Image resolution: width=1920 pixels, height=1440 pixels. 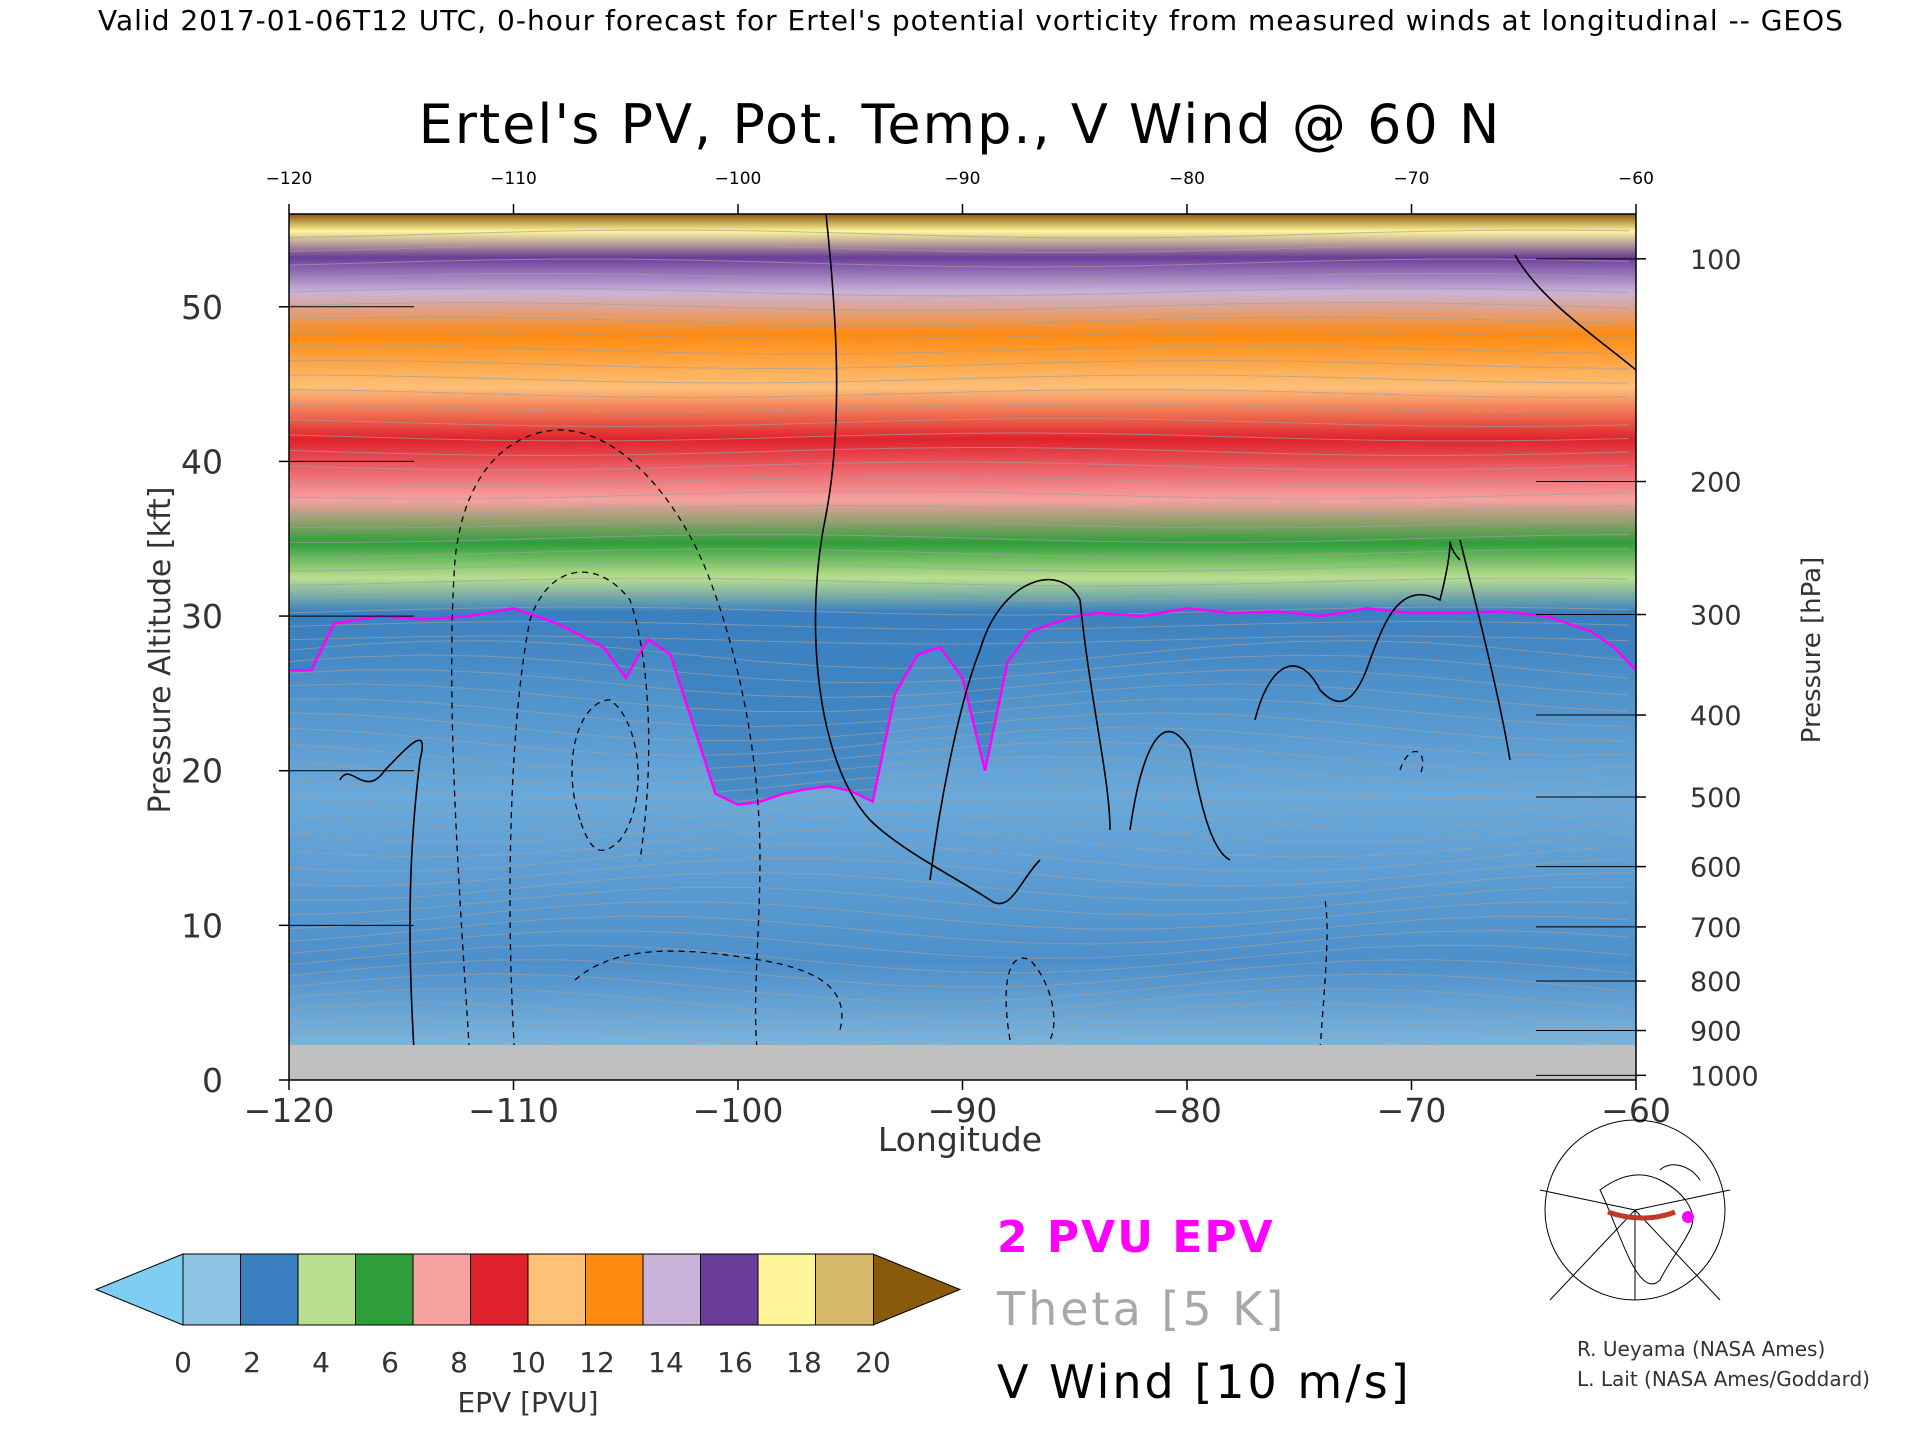 What do you see at coordinates (513, 1110) in the screenshot?
I see `x-tick-label: −110` at bounding box center [513, 1110].